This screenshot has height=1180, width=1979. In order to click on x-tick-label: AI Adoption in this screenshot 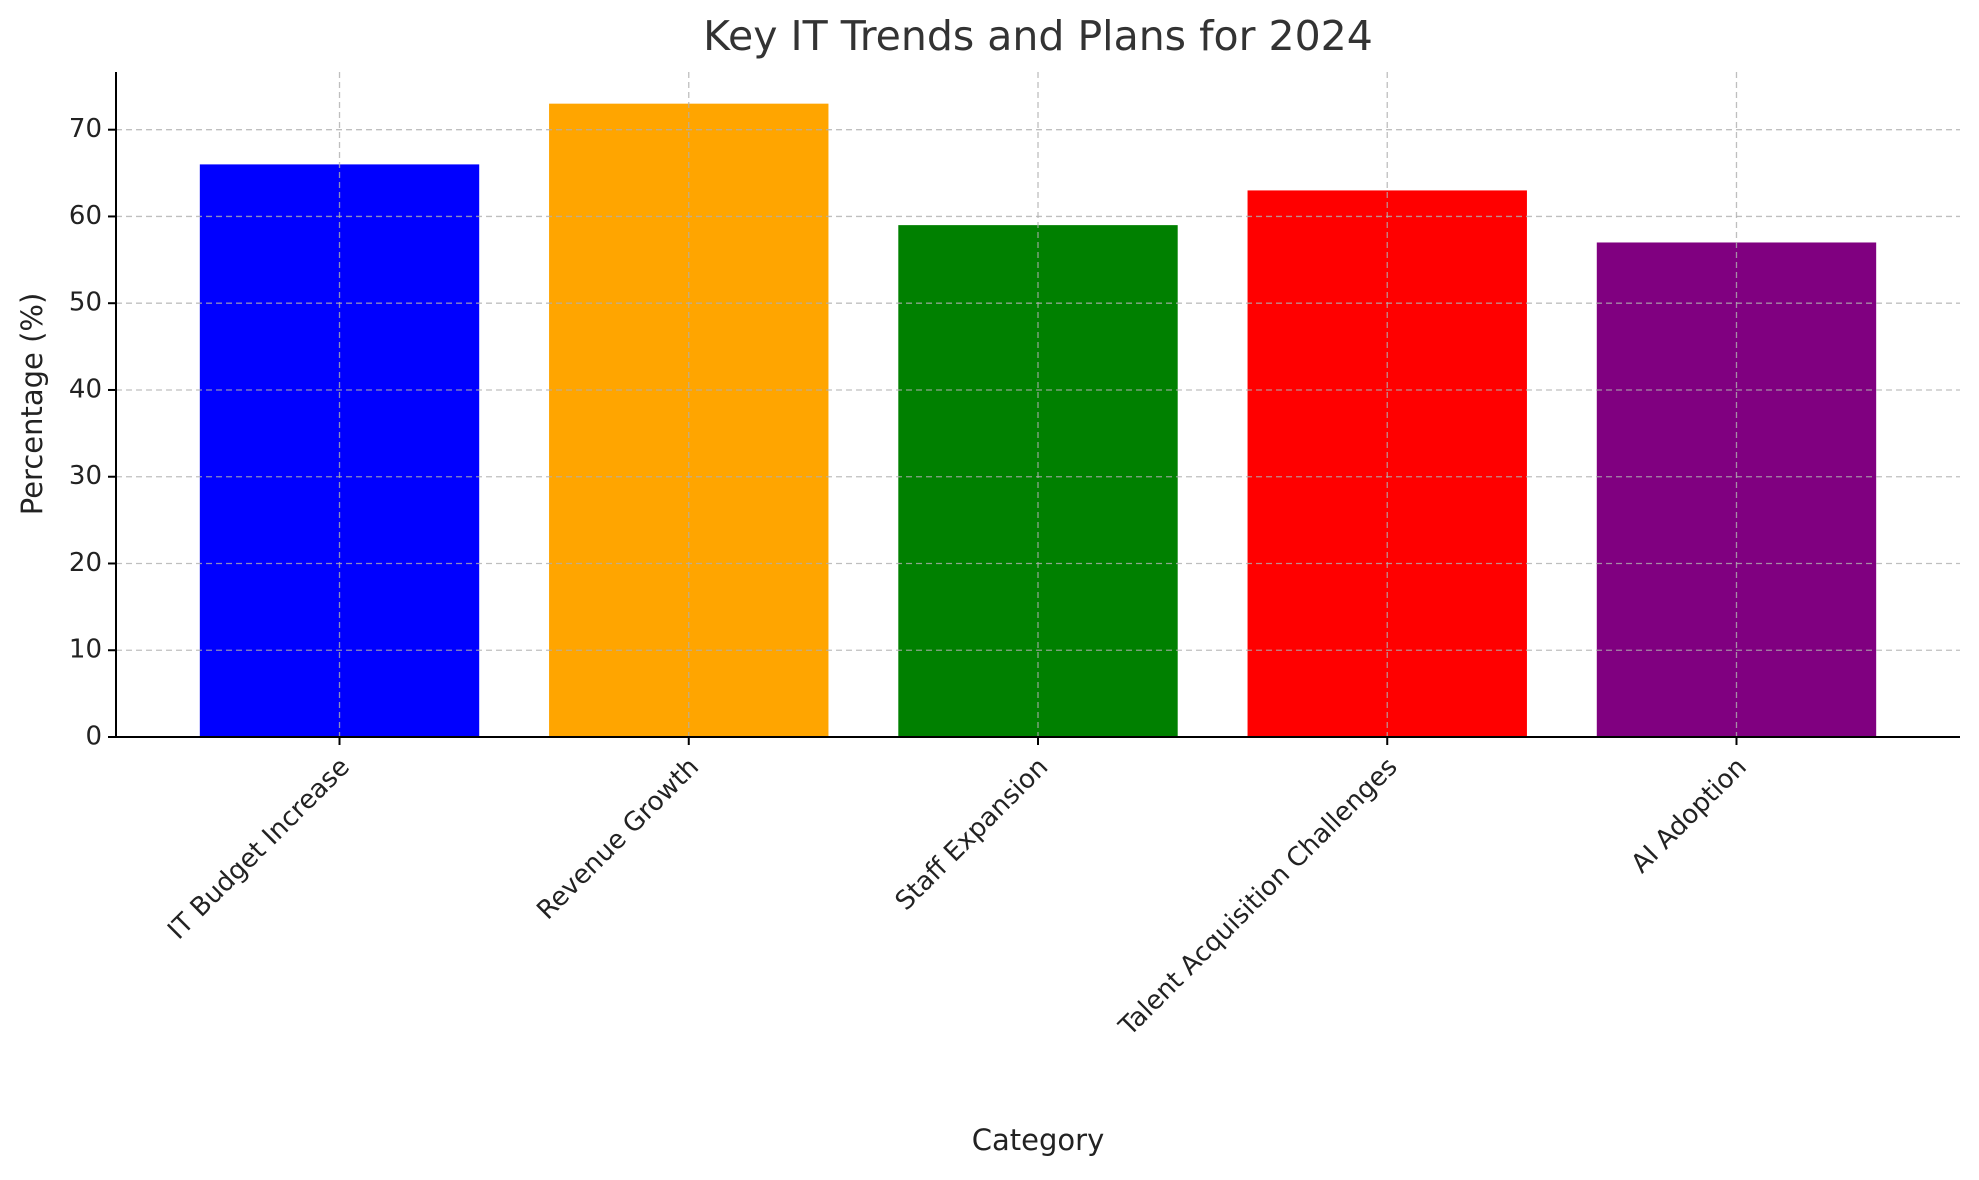, I will do `click(1689, 815)`.